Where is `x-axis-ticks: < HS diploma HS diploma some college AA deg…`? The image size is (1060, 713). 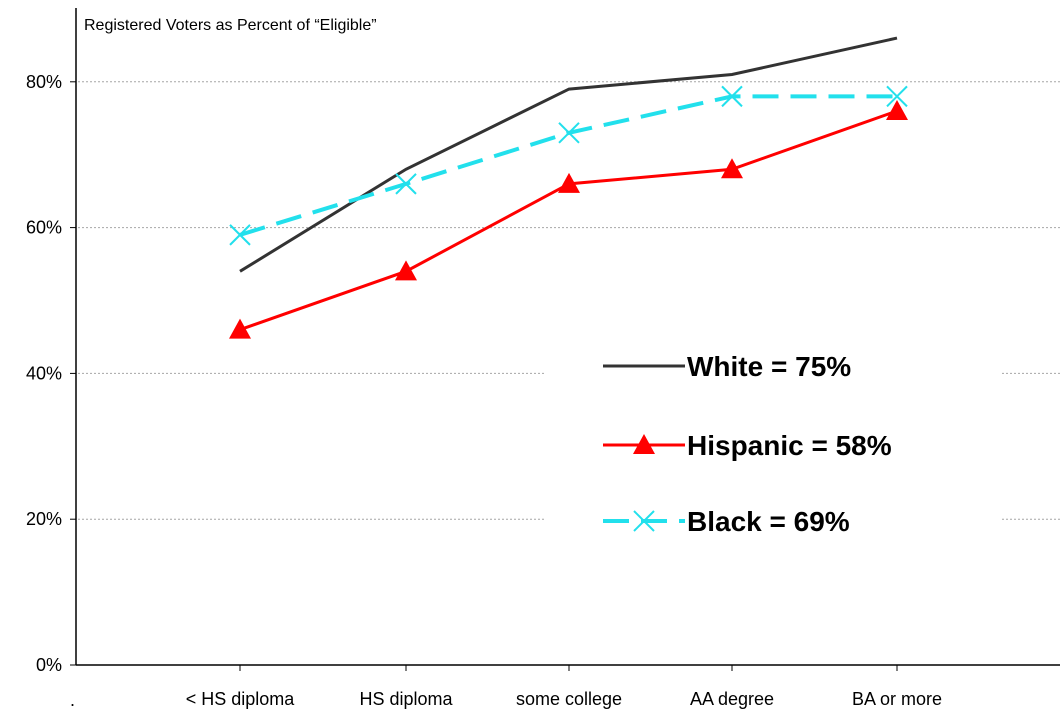 x-axis-ticks: < HS diploma HS diploma some college AA deg… is located at coordinates (564, 687).